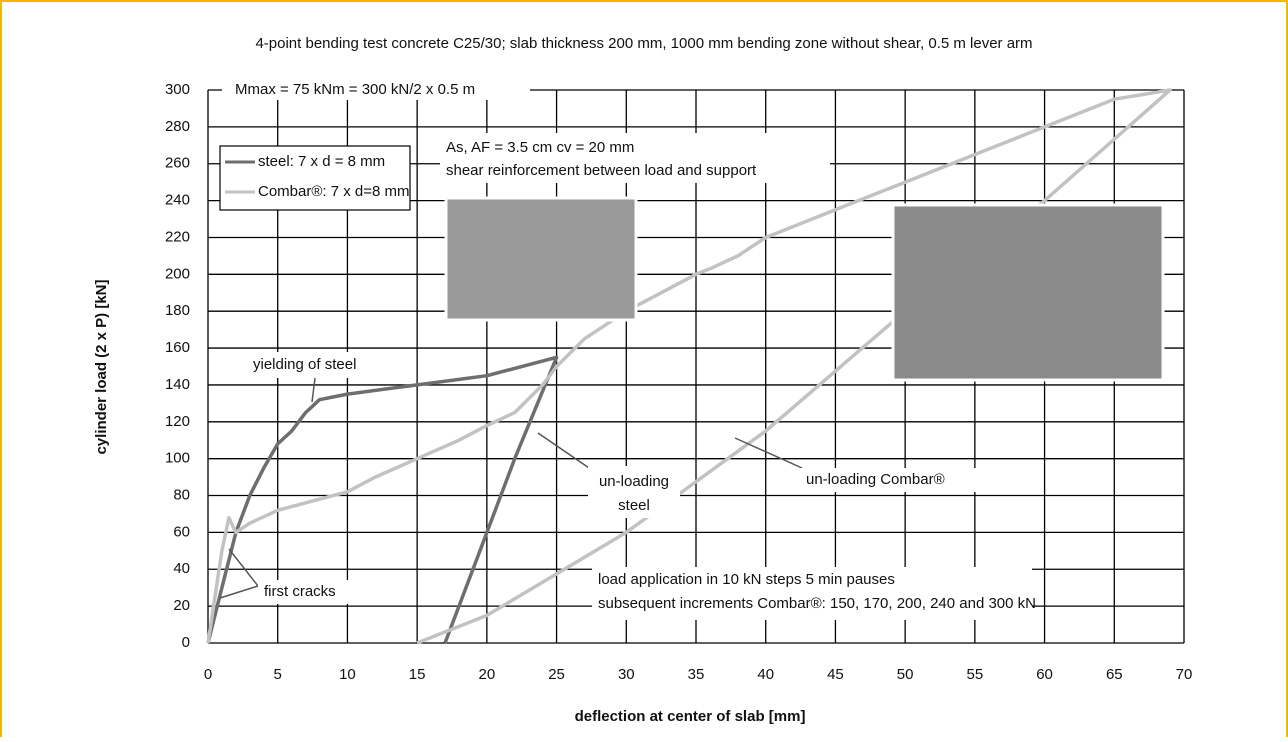  What do you see at coordinates (177, 89) in the screenshot?
I see `y-tick-label: 300` at bounding box center [177, 89].